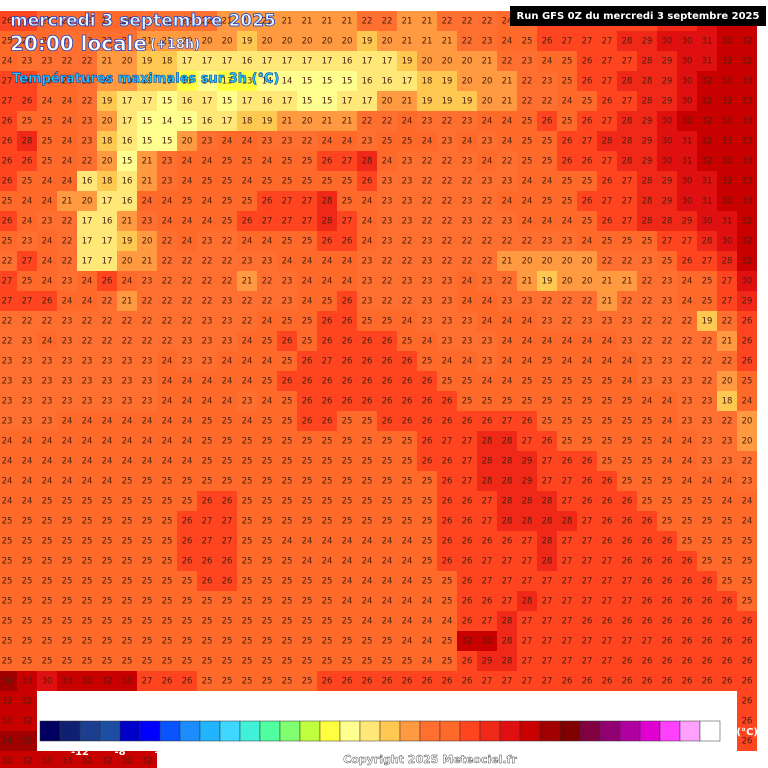  What do you see at coordinates (227, 102) in the screenshot?
I see `temperature-value: 15` at bounding box center [227, 102].